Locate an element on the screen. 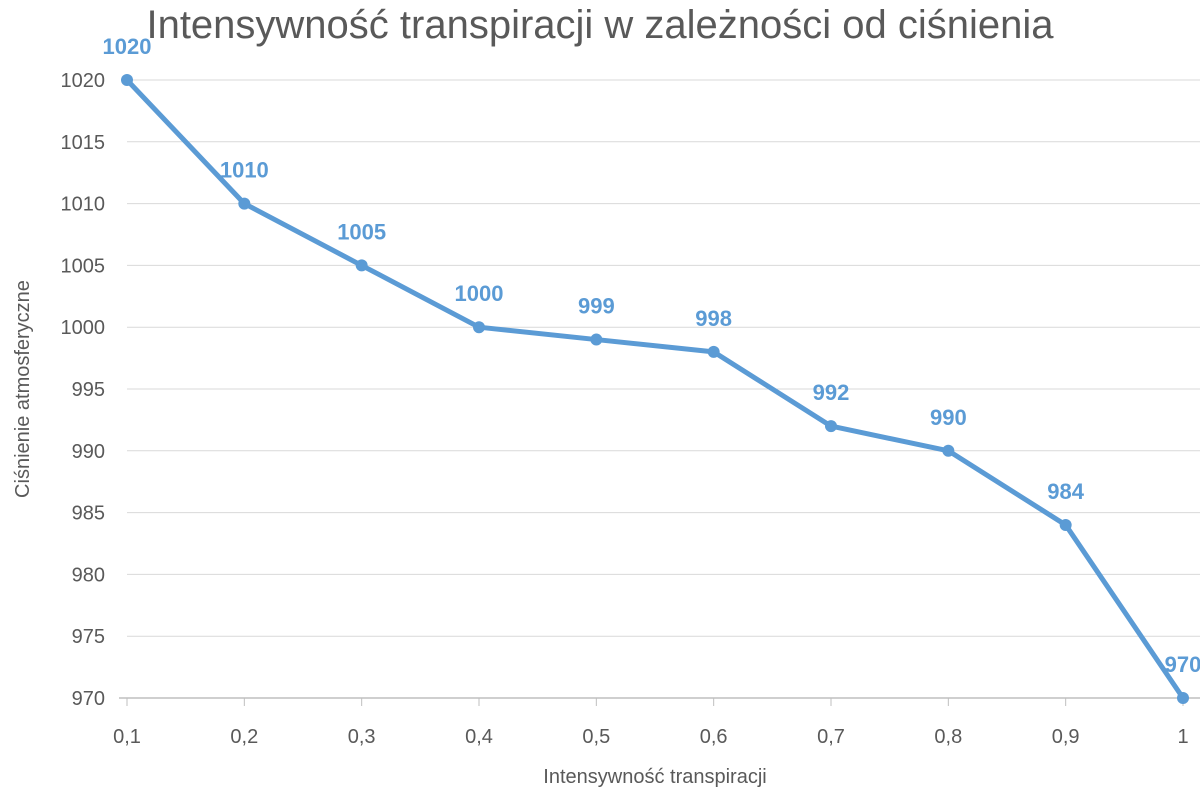 The width and height of the screenshot is (1200, 800). y-tick-label: 995 is located at coordinates (88, 390).